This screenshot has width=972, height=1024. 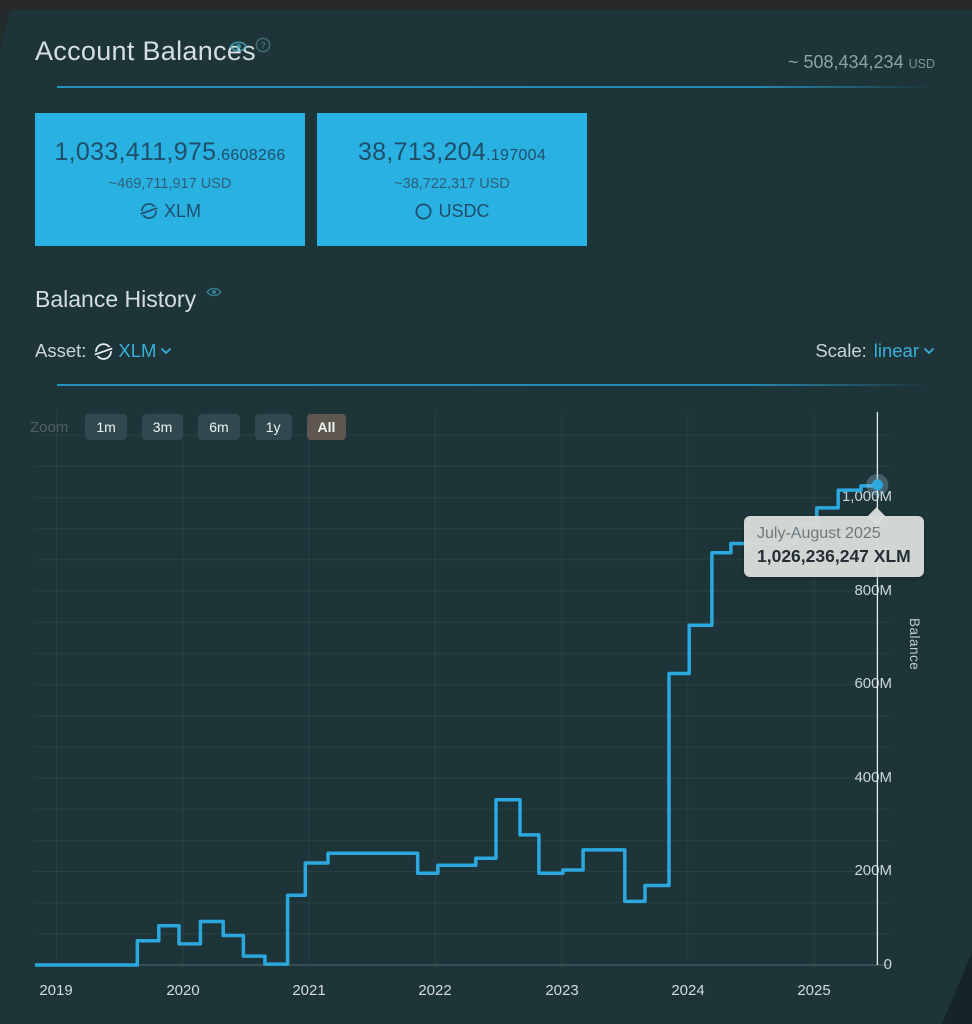 I want to click on total-usd-amount: ~ 508,434,234, so click(x=845, y=62).